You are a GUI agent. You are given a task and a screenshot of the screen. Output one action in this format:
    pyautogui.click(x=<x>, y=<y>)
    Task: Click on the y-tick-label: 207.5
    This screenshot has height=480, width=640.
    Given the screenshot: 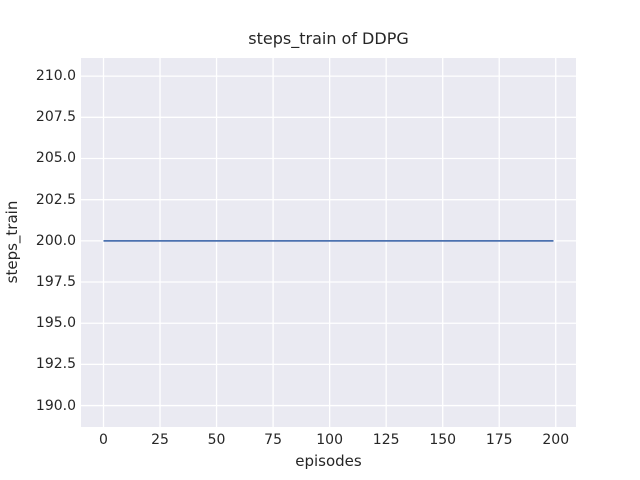 What is the action you would take?
    pyautogui.click(x=55, y=117)
    